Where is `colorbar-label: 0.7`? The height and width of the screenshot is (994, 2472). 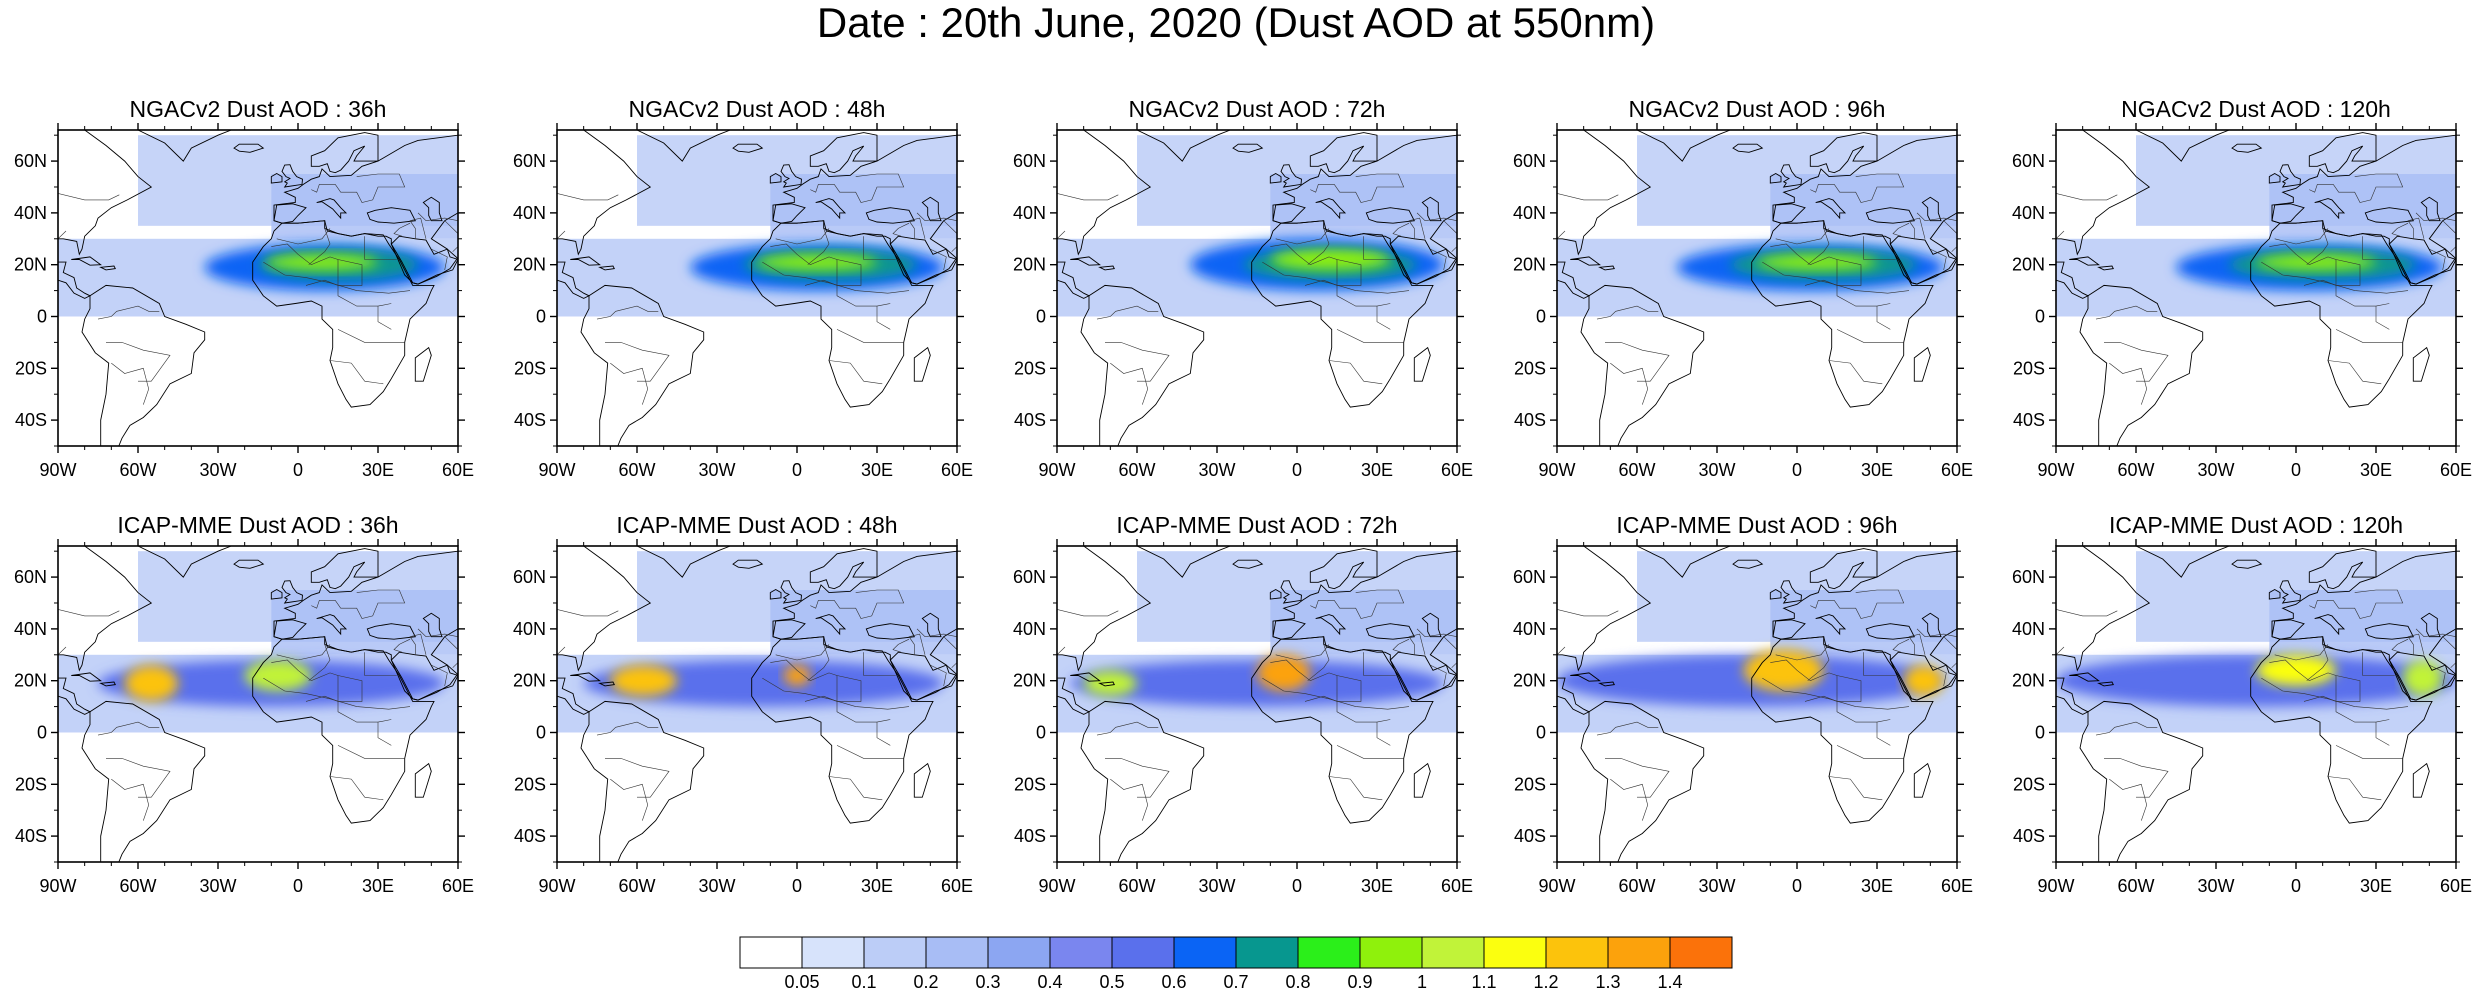
colorbar-label: 0.7 is located at coordinates (1235, 982).